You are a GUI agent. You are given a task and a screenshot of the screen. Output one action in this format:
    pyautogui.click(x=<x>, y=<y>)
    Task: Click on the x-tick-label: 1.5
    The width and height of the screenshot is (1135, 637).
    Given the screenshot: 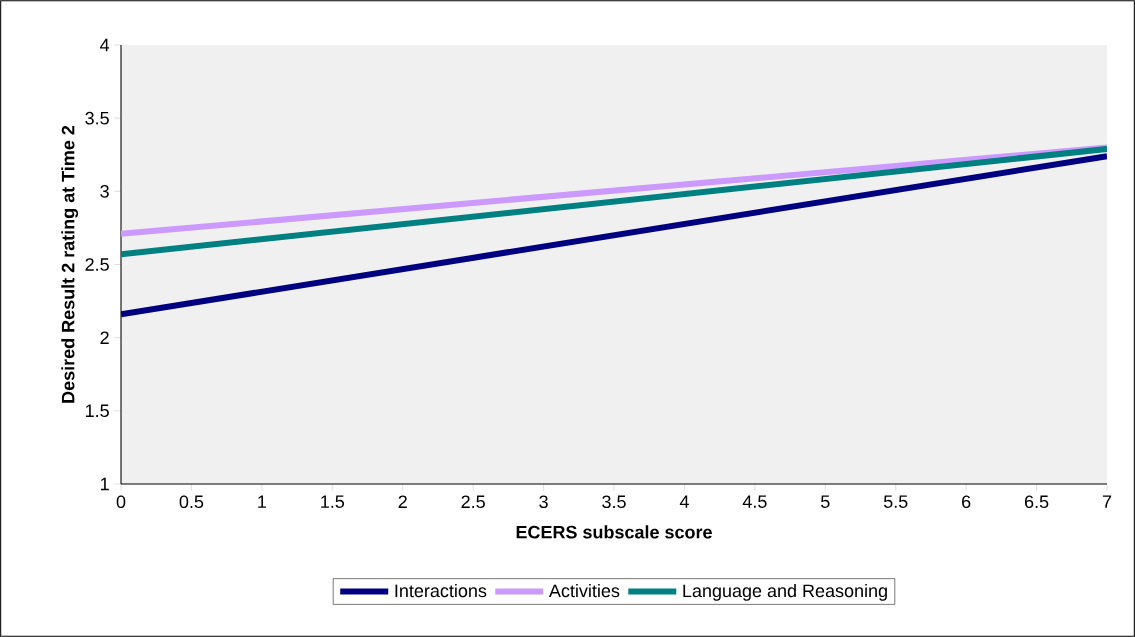 What is the action you would take?
    pyautogui.click(x=333, y=501)
    